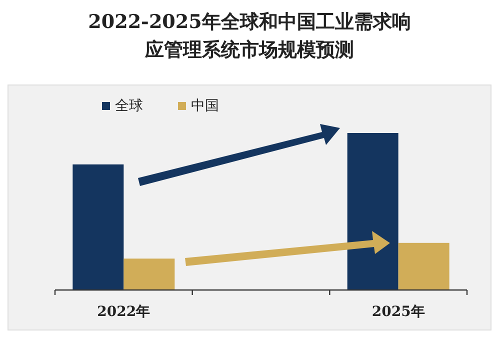  I want to click on x-tick-label: 2025年, so click(398, 312).